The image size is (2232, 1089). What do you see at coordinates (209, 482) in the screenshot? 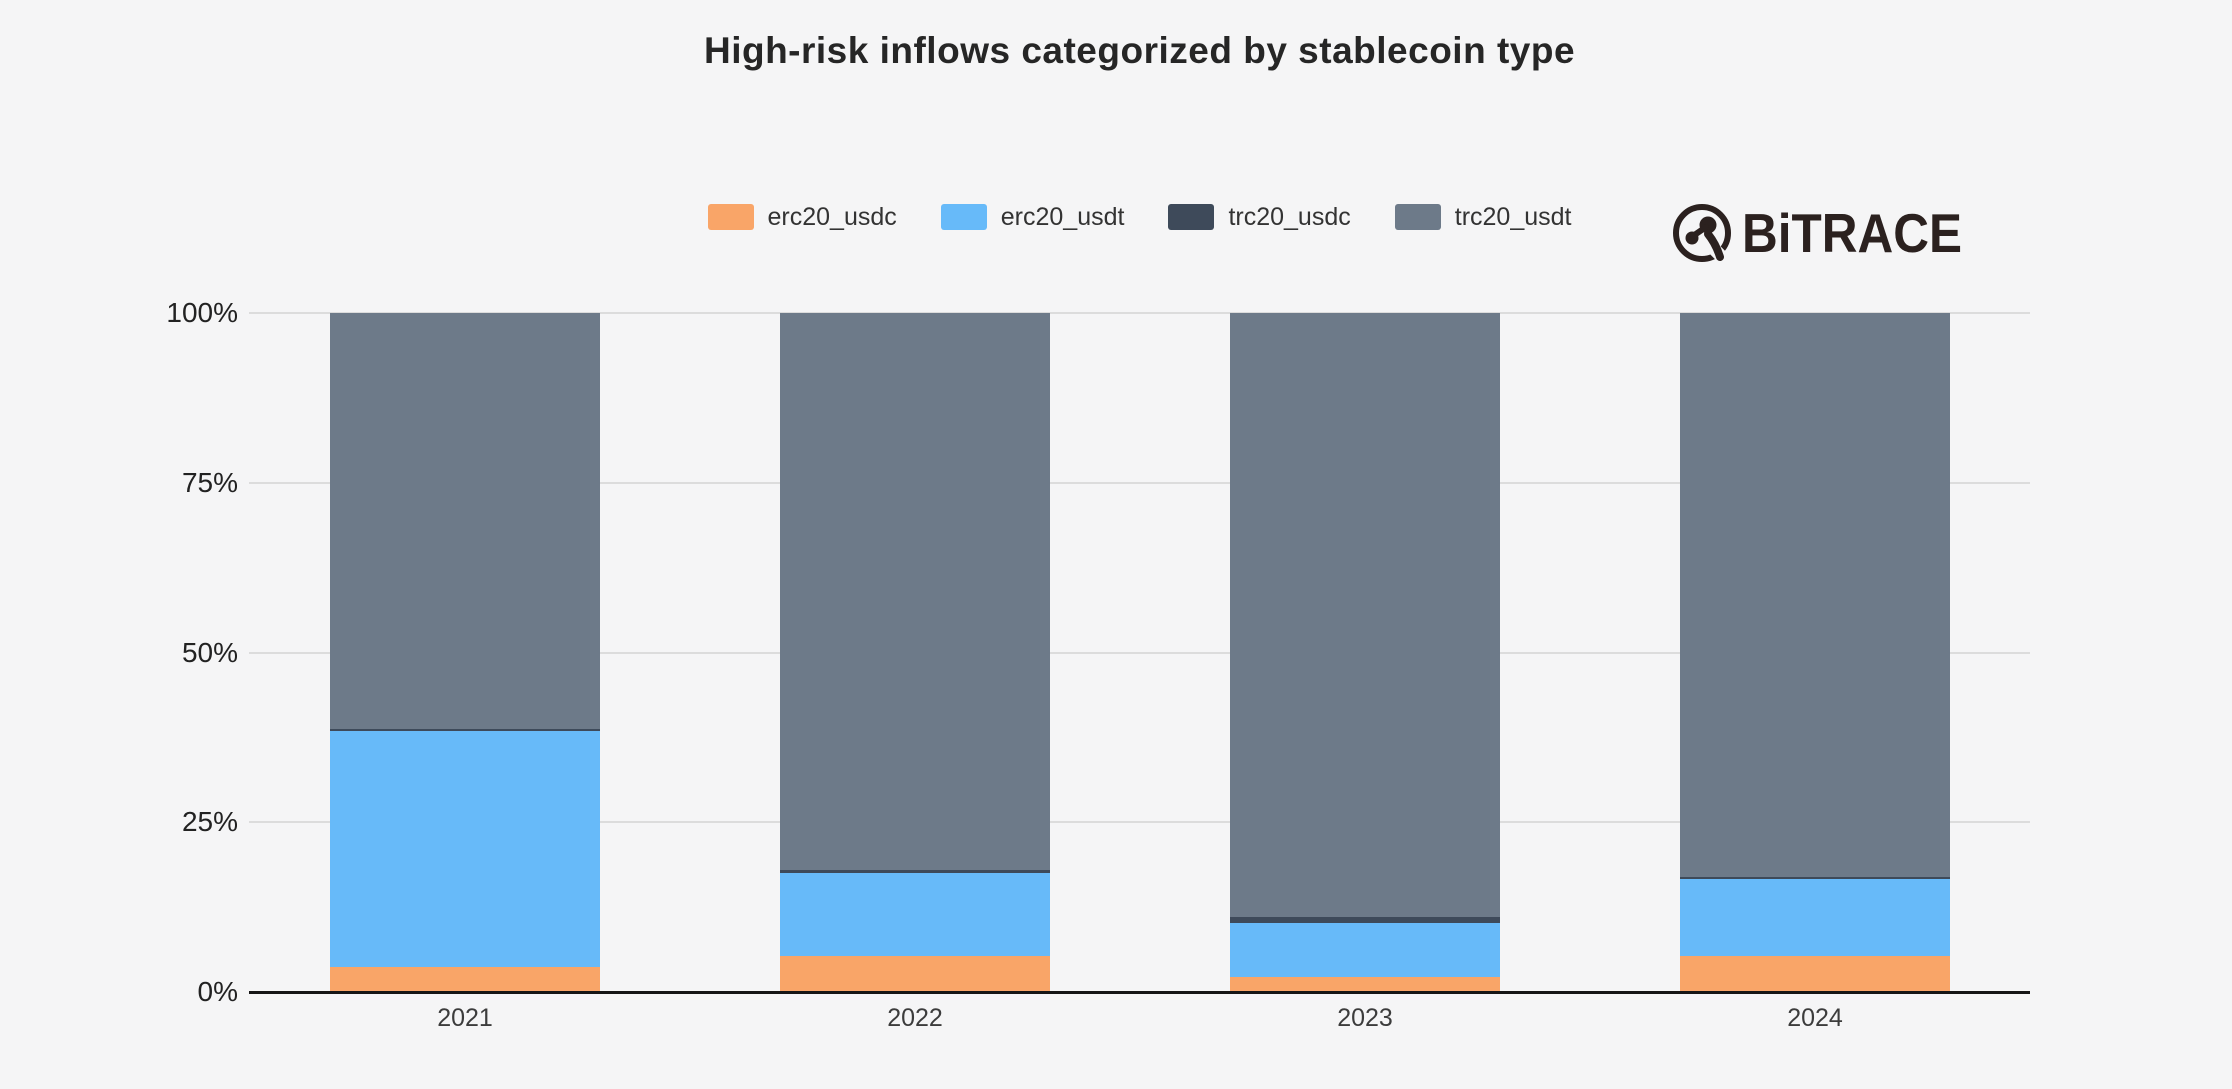
I see `y-tick-label-75: 75%` at bounding box center [209, 482].